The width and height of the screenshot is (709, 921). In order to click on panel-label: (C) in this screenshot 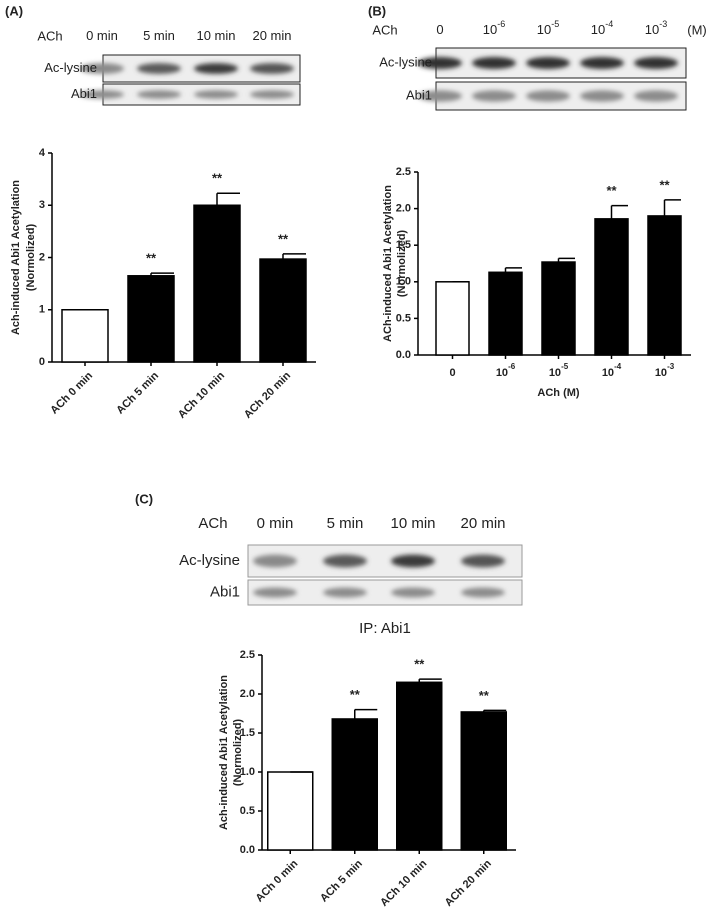, I will do `click(144, 498)`.